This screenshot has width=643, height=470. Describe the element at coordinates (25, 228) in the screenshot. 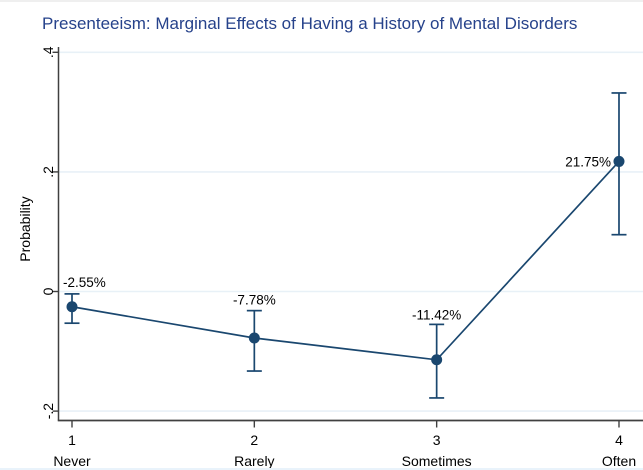

I see `y-axis-title: Probability` at that location.